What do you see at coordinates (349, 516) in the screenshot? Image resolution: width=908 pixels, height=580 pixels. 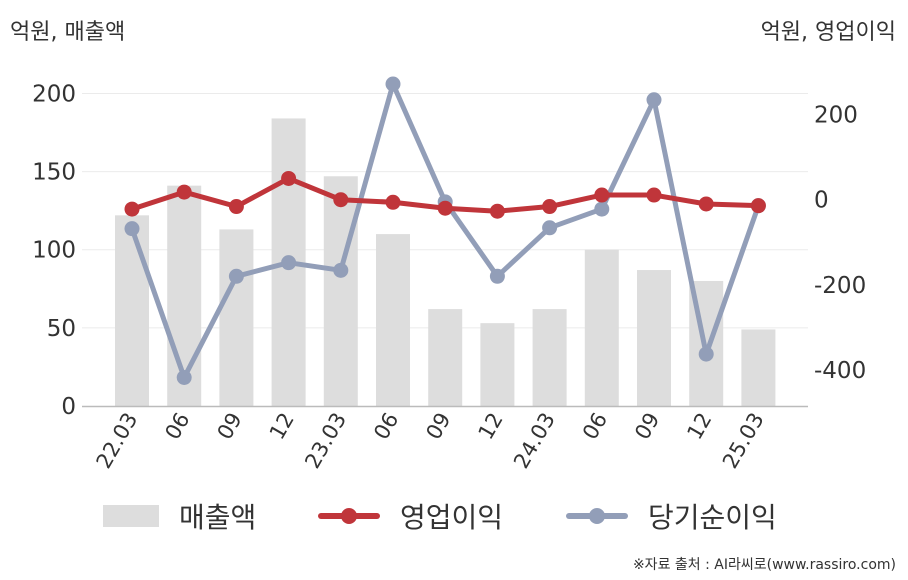 I see `legend-swatch-operating-profit` at bounding box center [349, 516].